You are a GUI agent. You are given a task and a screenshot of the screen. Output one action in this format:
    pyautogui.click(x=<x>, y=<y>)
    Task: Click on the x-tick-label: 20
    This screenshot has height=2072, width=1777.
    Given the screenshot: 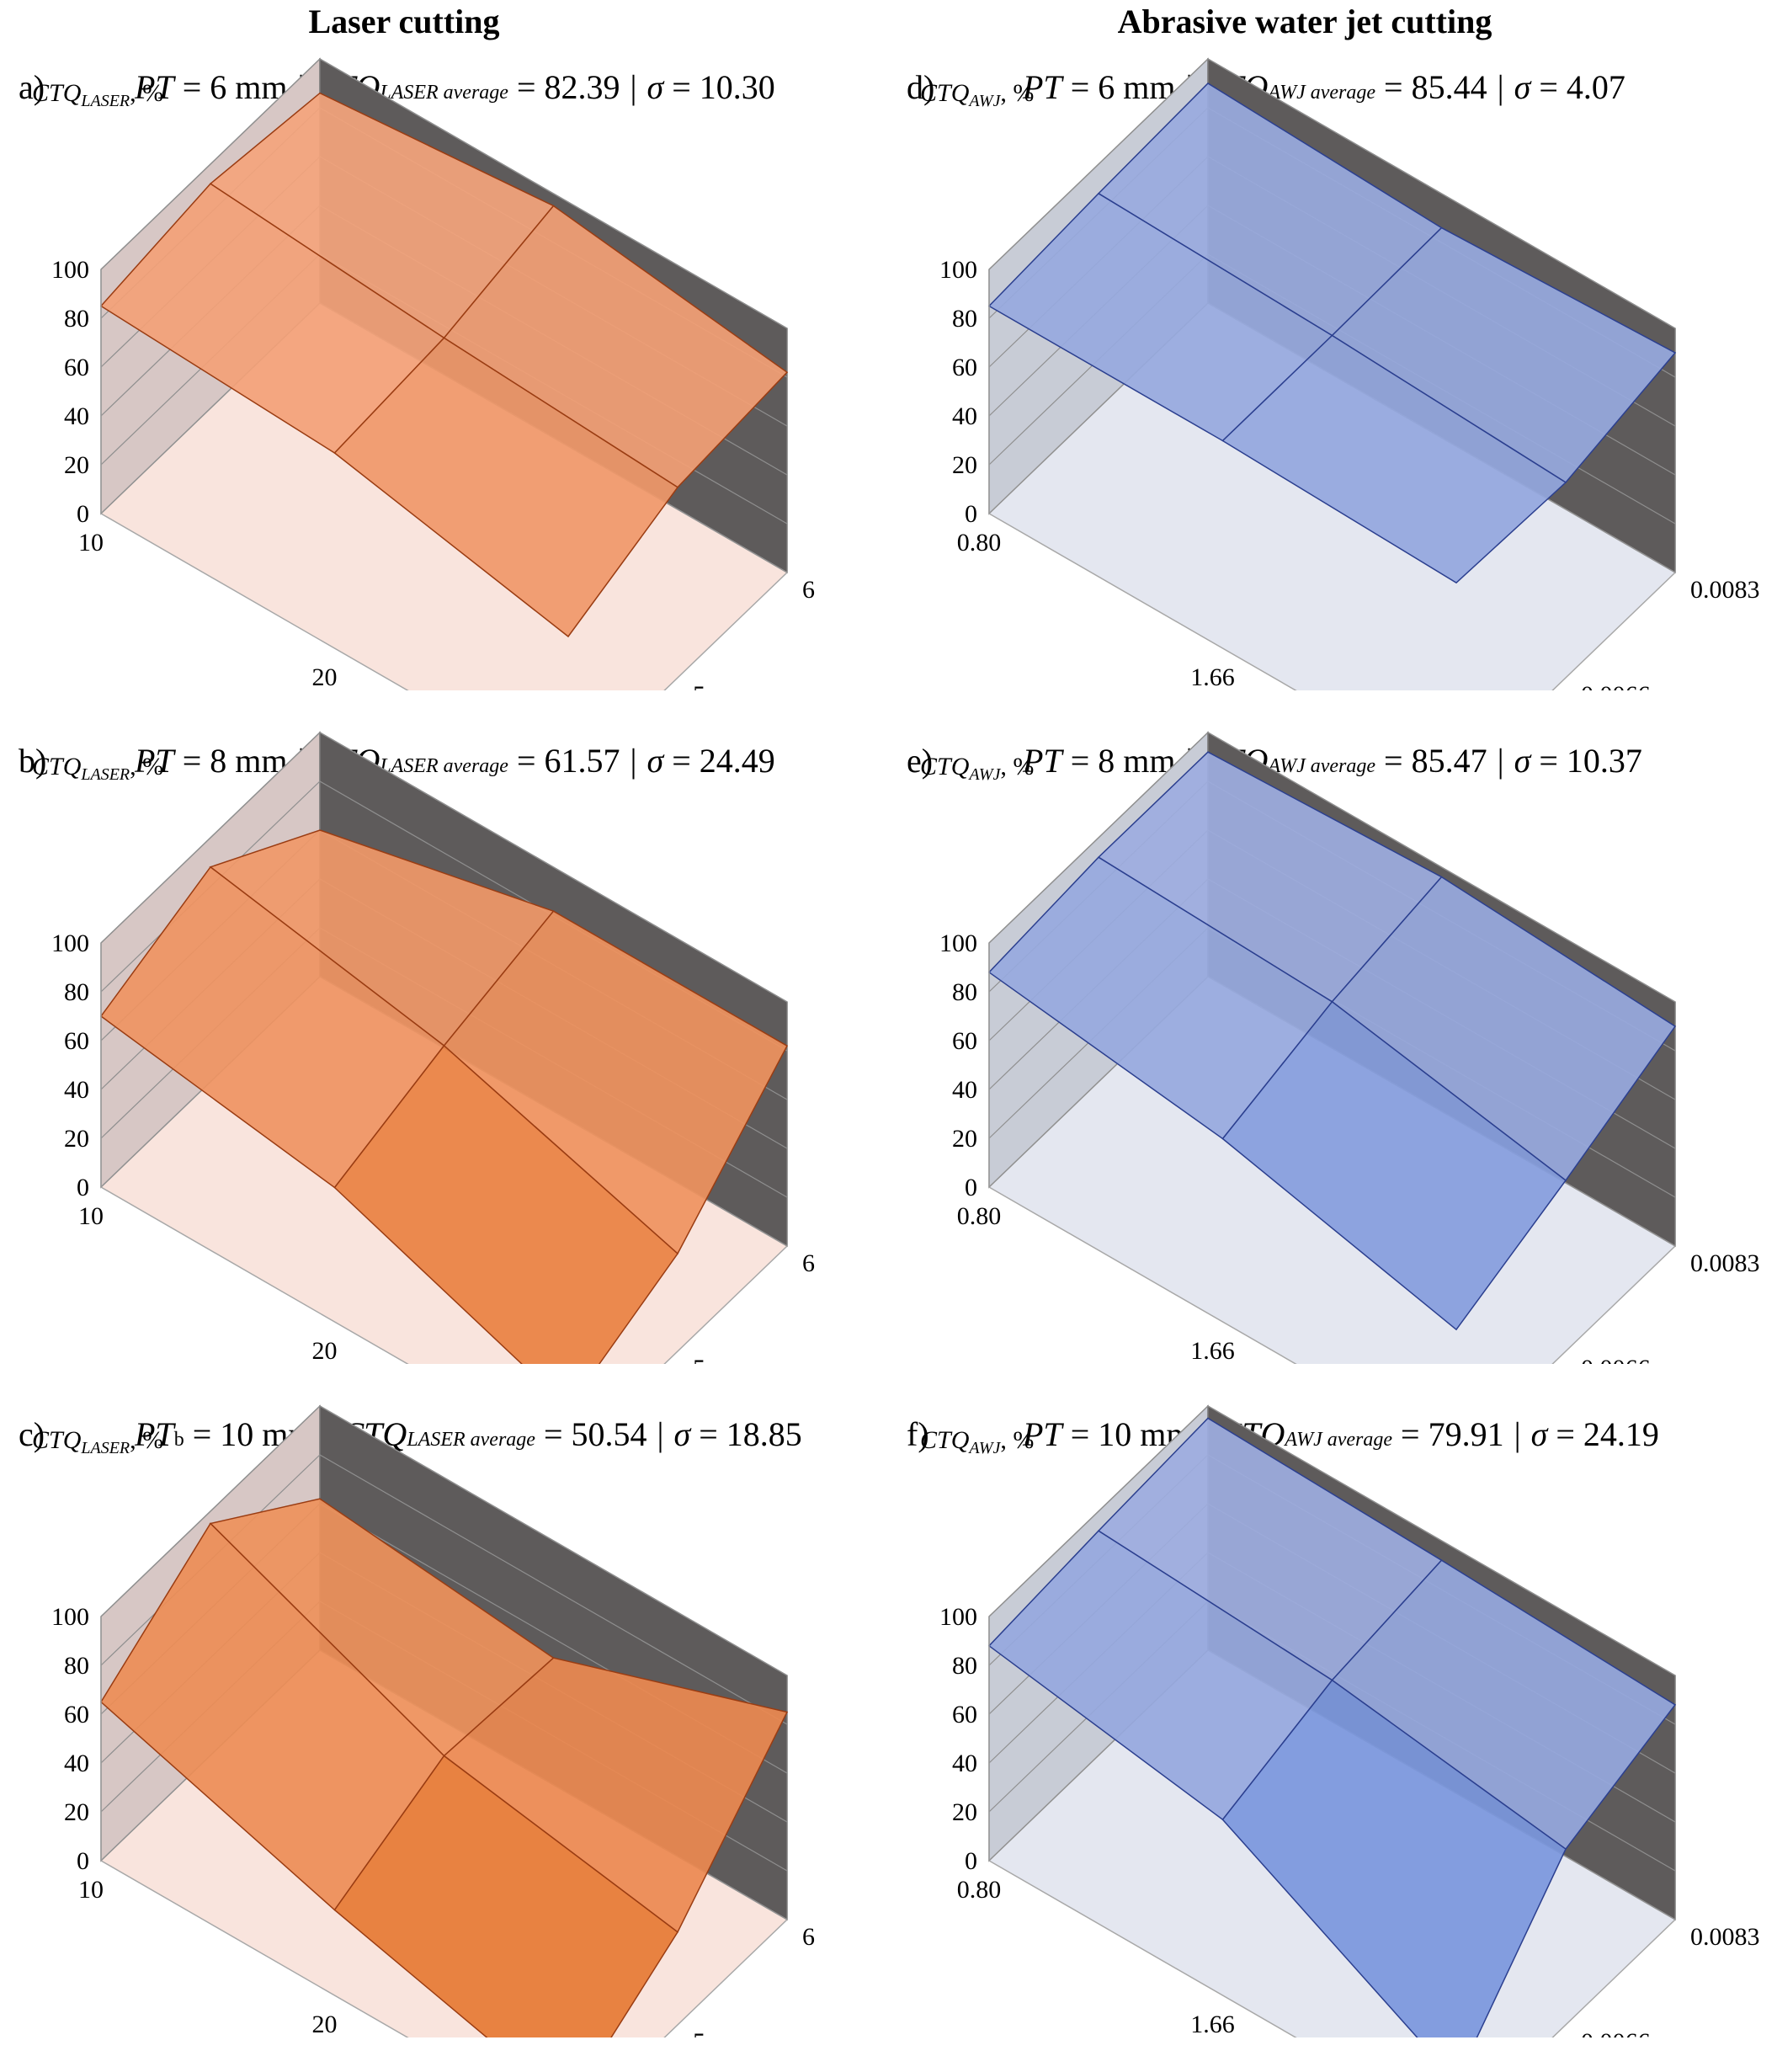 What is the action you would take?
    pyautogui.click(x=325, y=676)
    